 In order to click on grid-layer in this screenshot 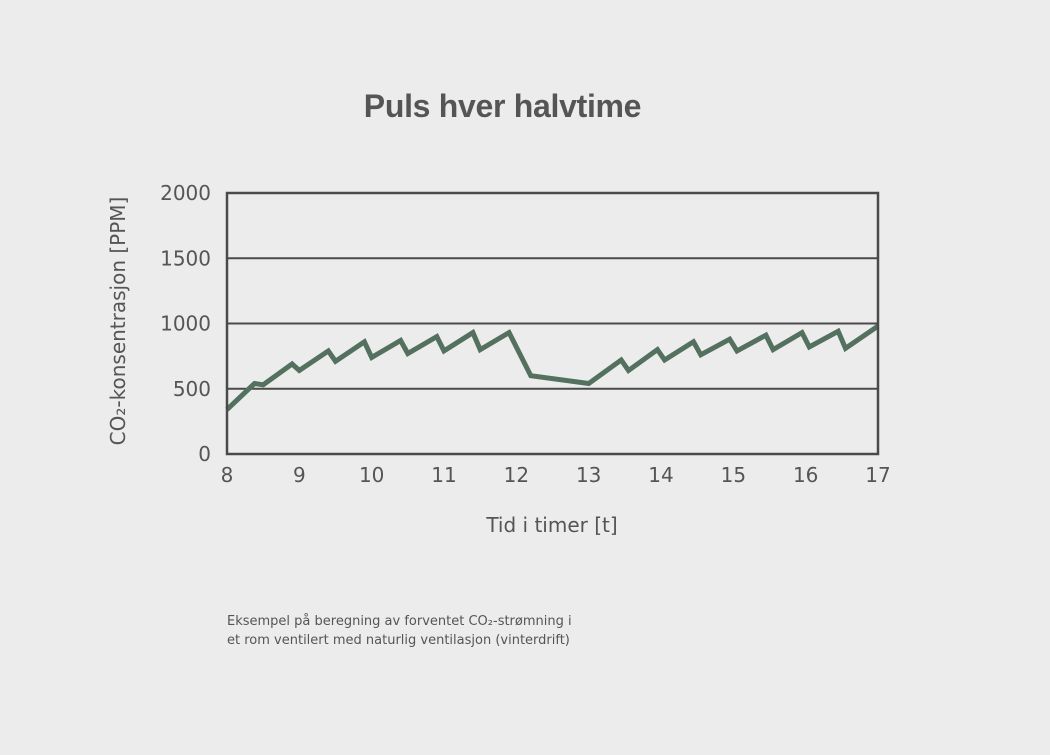, I will do `click(552, 323)`.